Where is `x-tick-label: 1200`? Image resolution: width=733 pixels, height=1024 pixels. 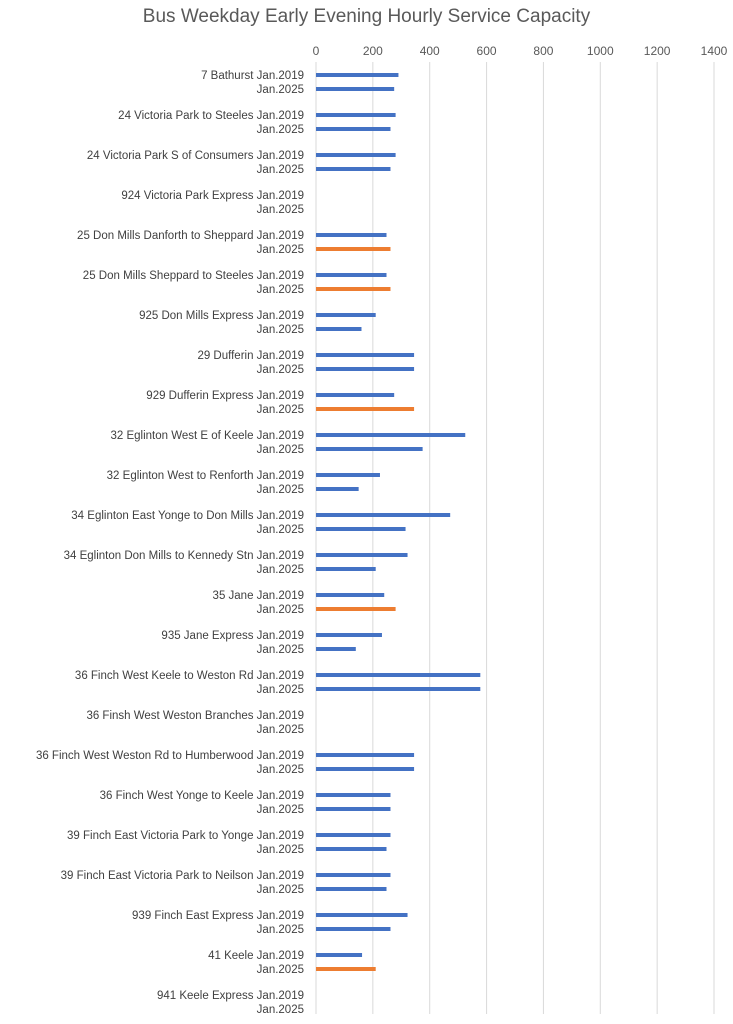
x-tick-label: 1200 is located at coordinates (657, 51).